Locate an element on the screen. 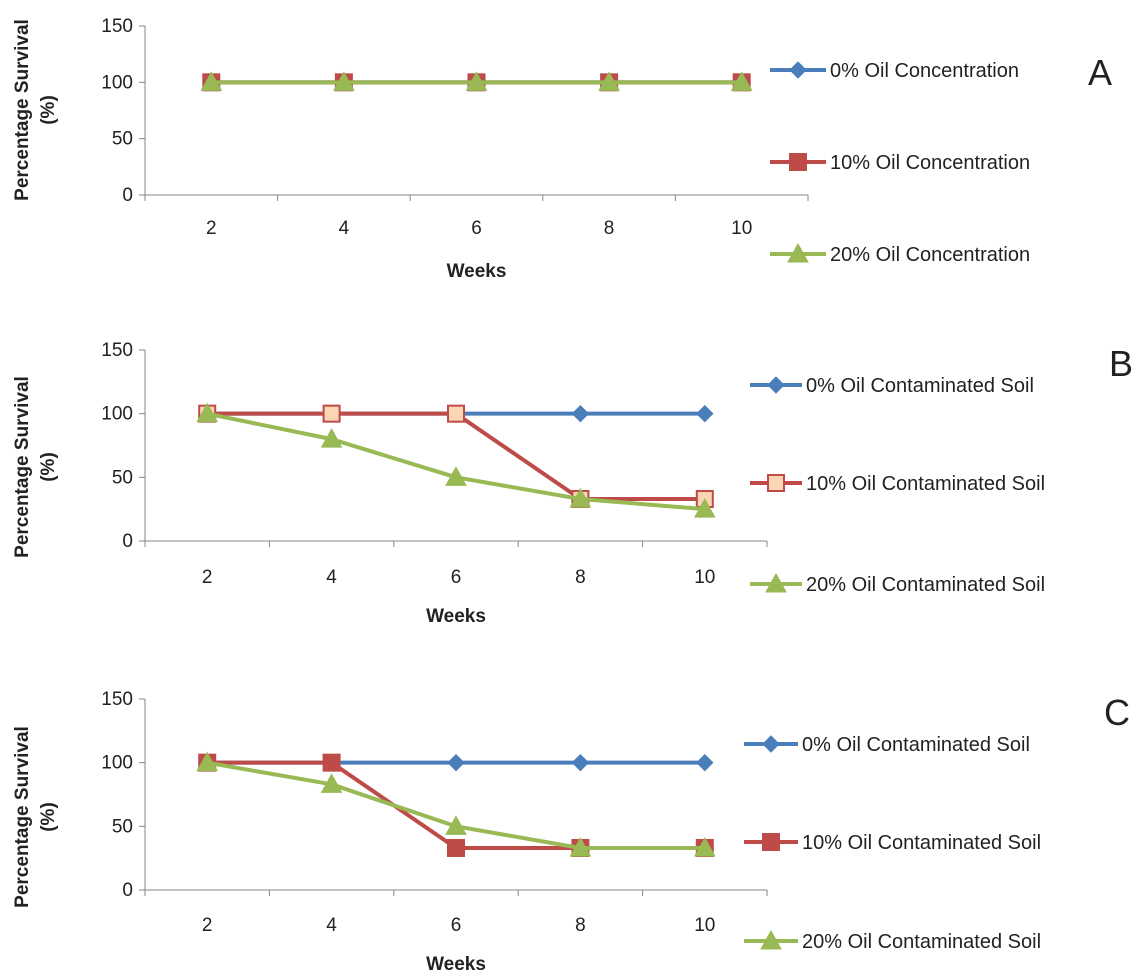  panel-label: B is located at coordinates (1121, 363).